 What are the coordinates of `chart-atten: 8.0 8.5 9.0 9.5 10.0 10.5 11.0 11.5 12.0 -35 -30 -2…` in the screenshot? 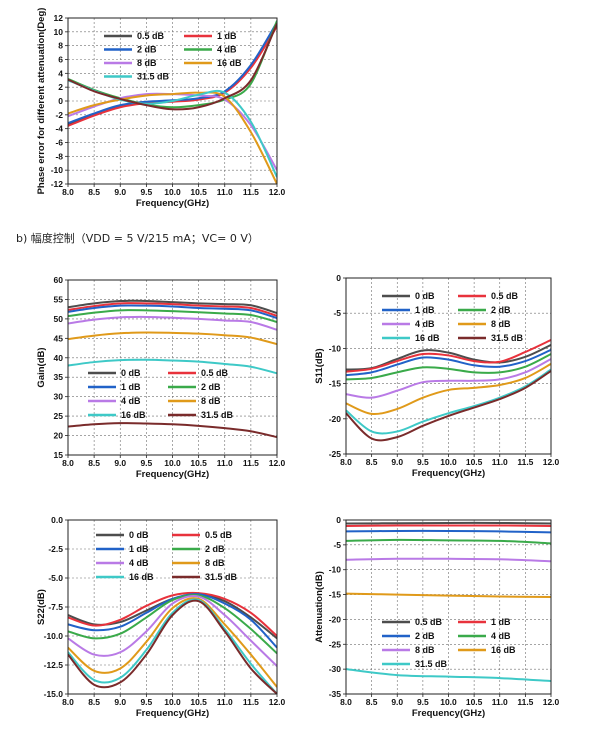 It's located at (437, 617).